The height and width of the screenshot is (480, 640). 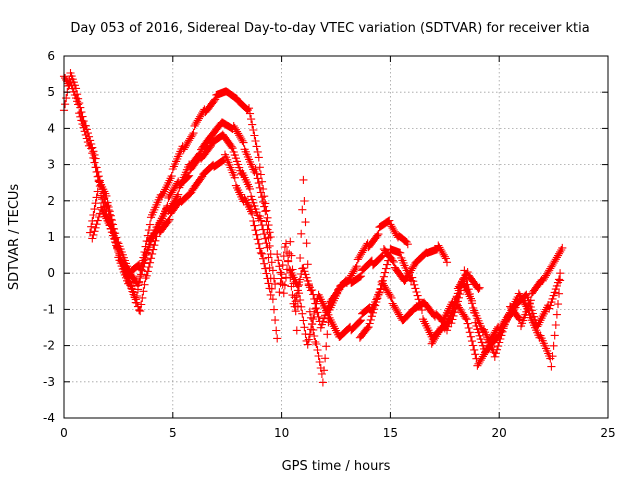 I want to click on x-tick-label: 0, so click(x=64, y=433).